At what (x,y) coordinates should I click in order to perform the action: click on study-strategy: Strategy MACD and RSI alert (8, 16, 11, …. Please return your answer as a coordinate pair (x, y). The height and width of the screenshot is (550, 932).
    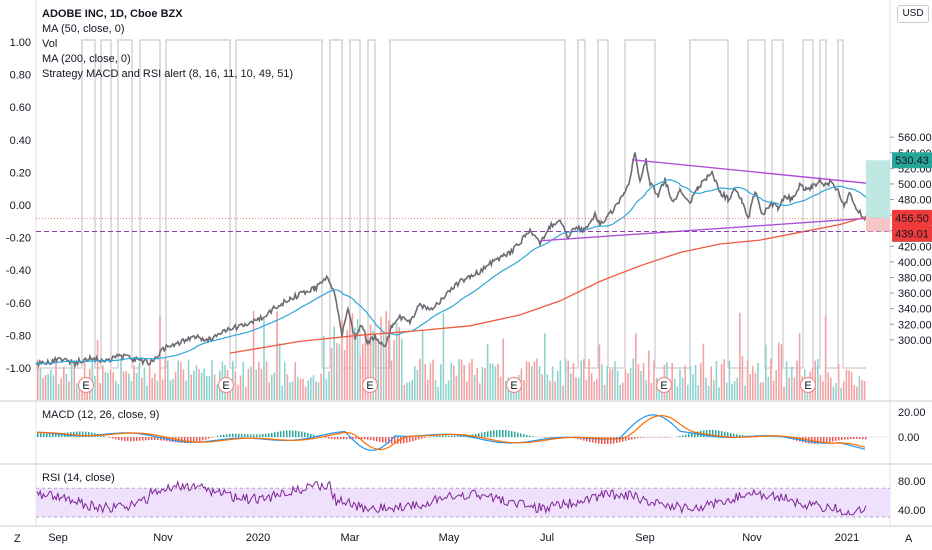
    Looking at the image, I should click on (168, 74).